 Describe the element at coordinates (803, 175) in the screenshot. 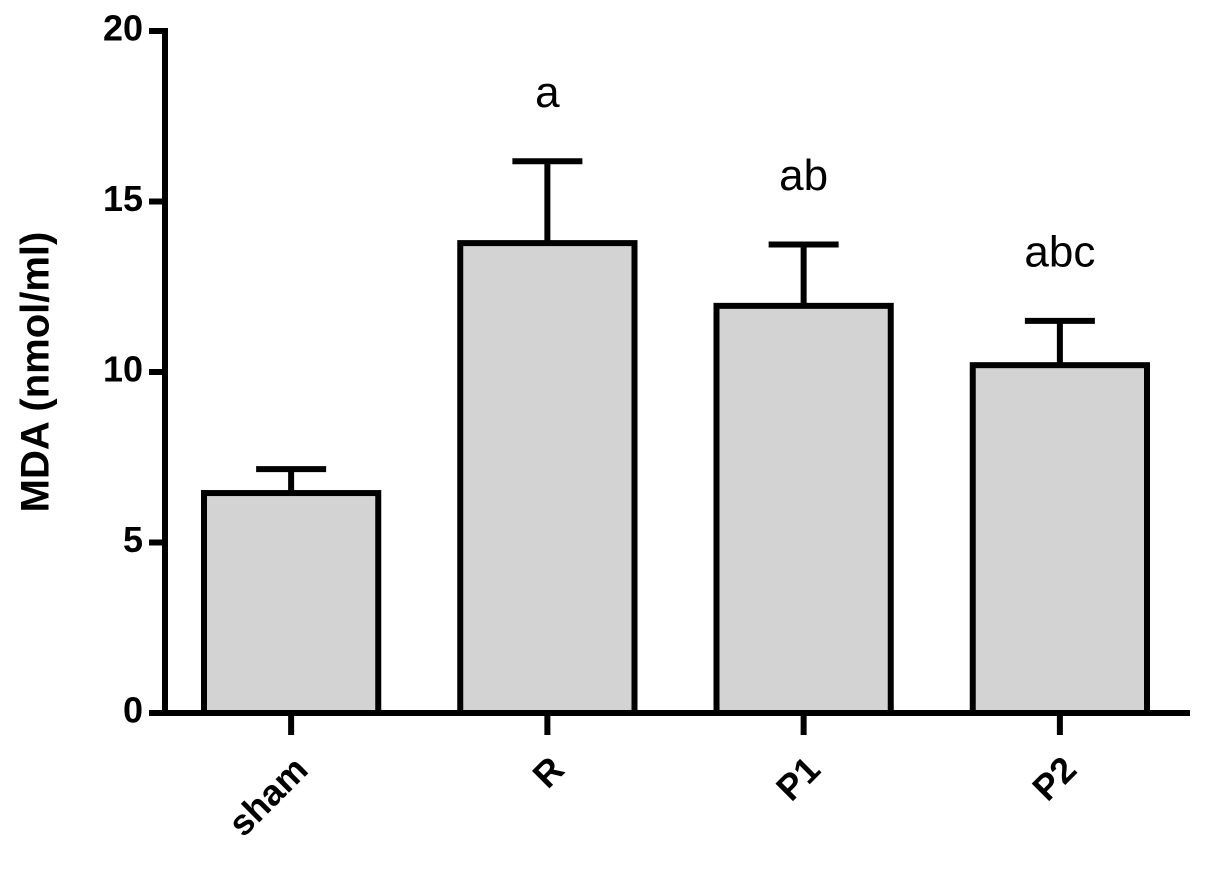

I see `annotation: ab` at that location.